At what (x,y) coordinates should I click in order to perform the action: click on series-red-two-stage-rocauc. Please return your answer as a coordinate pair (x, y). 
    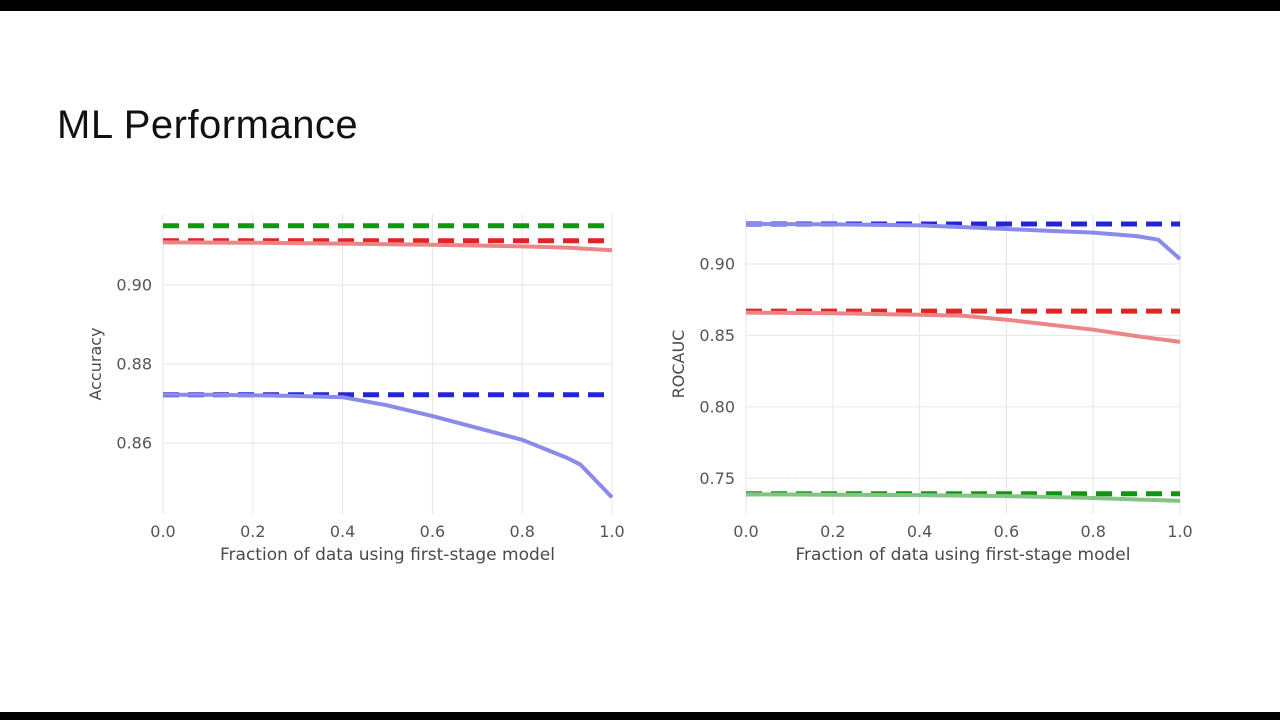
    Looking at the image, I should click on (963, 327).